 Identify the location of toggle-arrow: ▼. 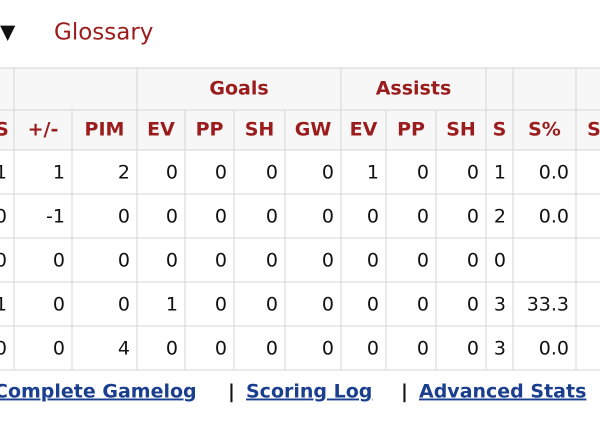
(8, 32).